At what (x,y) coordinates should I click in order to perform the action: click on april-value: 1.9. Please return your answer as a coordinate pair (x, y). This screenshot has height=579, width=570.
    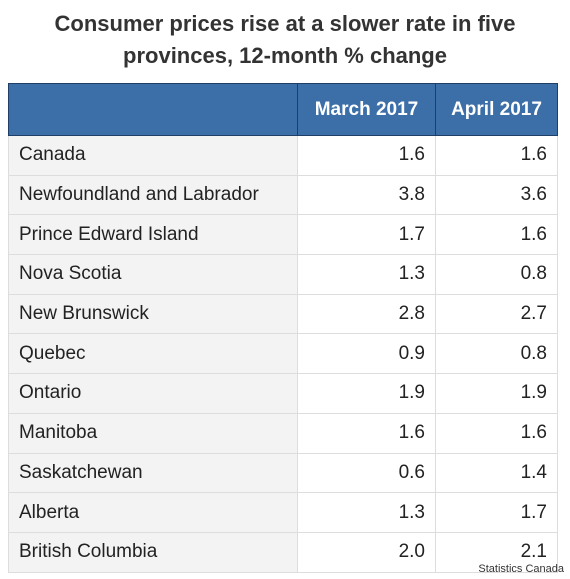
    Looking at the image, I should click on (496, 393).